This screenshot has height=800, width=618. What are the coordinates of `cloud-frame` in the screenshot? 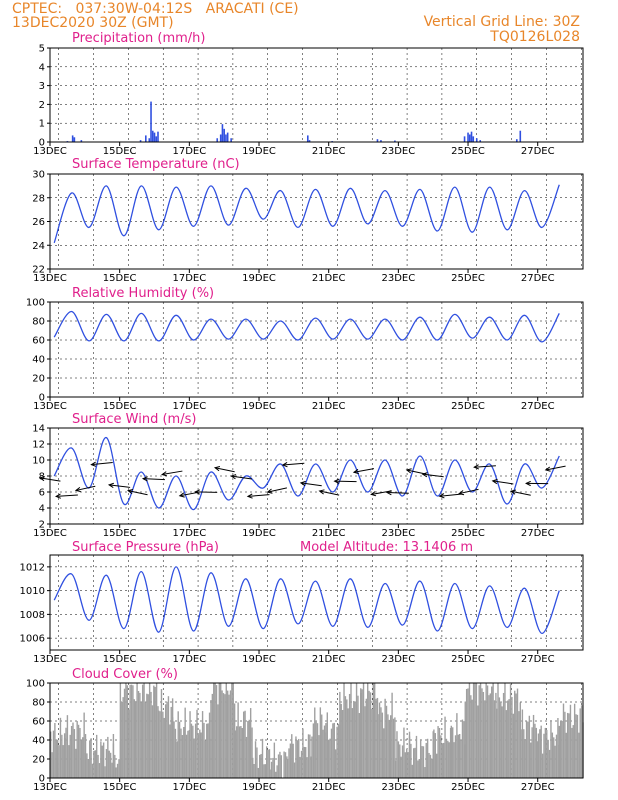 It's located at (316, 730).